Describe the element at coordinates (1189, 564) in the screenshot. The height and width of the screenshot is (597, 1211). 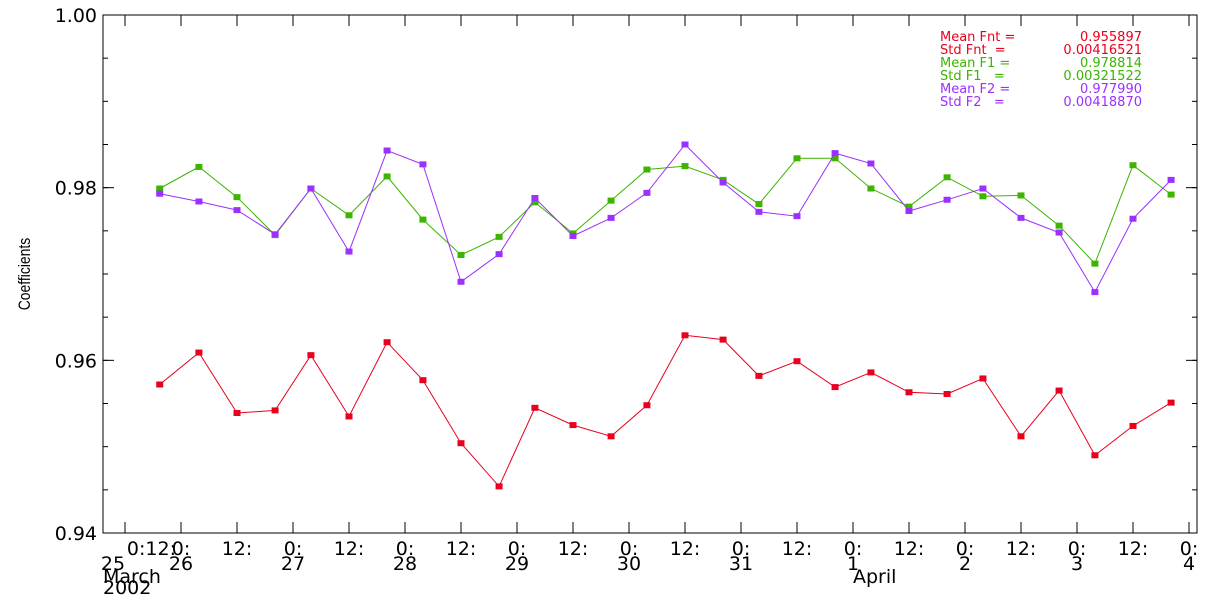
I see `x-tick-day-label: 4` at that location.